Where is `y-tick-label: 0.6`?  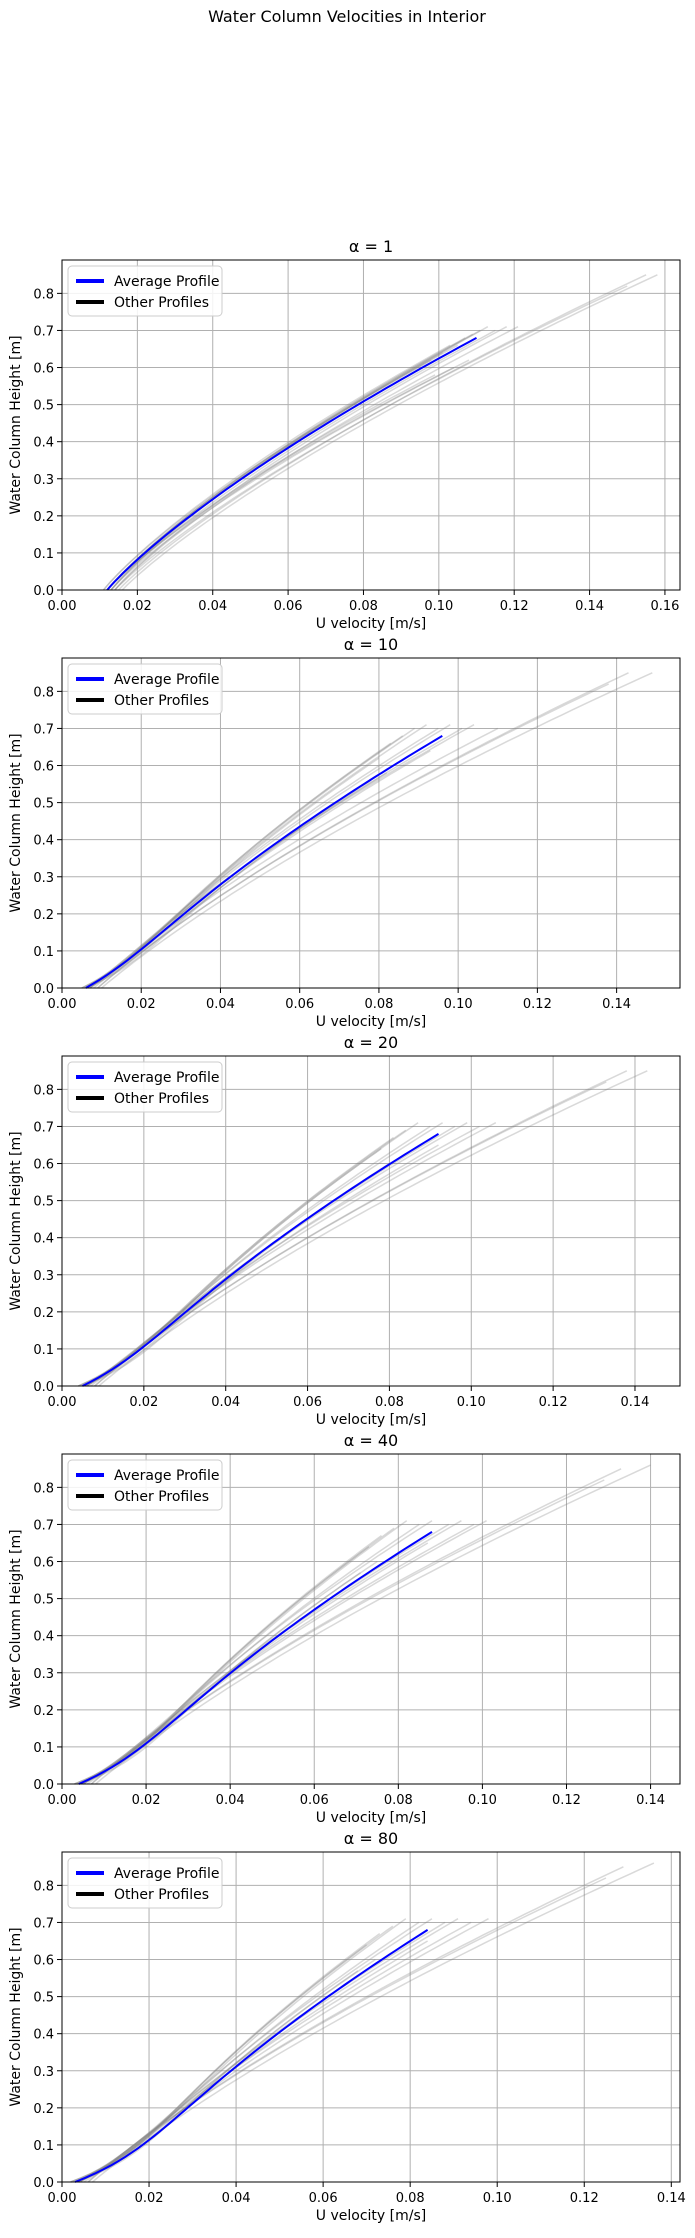
y-tick-label: 0.6 is located at coordinates (43, 767).